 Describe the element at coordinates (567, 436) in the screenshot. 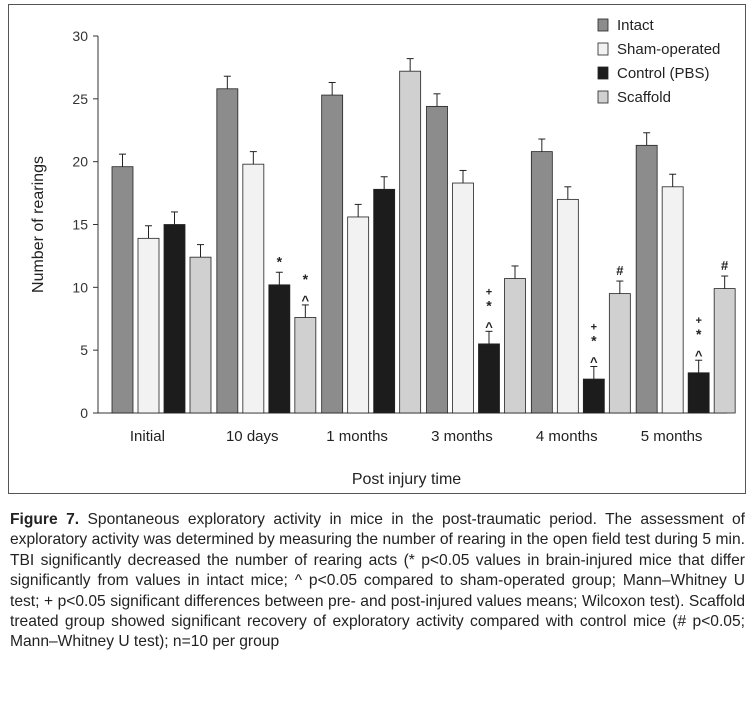

I see `x-tick-label: 4 months` at that location.